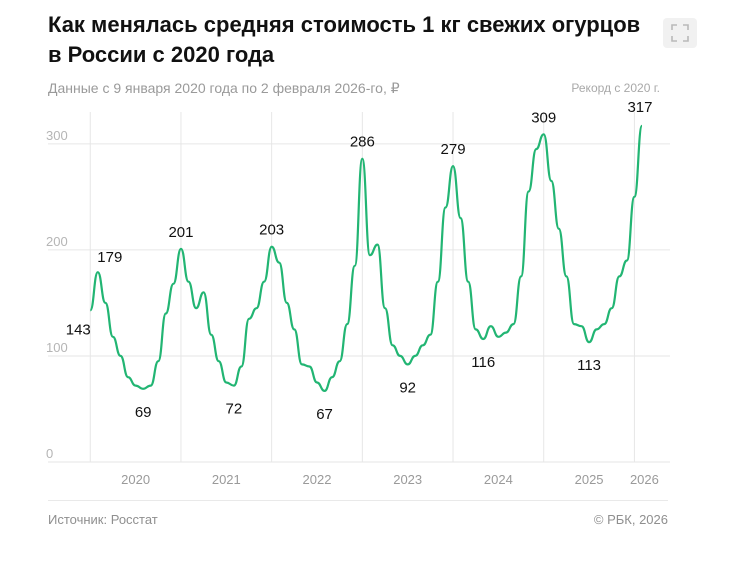 The height and width of the screenshot is (582, 743). What do you see at coordinates (226, 479) in the screenshot?
I see `x-tick-label: 2021` at bounding box center [226, 479].